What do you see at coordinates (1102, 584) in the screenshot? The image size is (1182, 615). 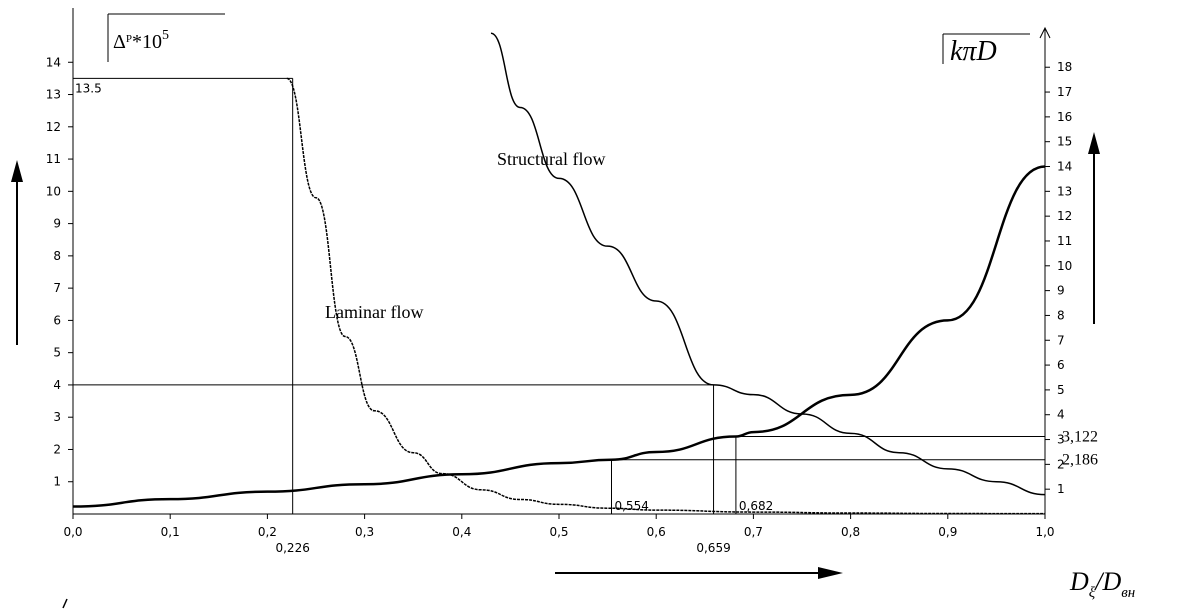 I see `xlabel: Dξ/Dвн` at bounding box center [1102, 584].